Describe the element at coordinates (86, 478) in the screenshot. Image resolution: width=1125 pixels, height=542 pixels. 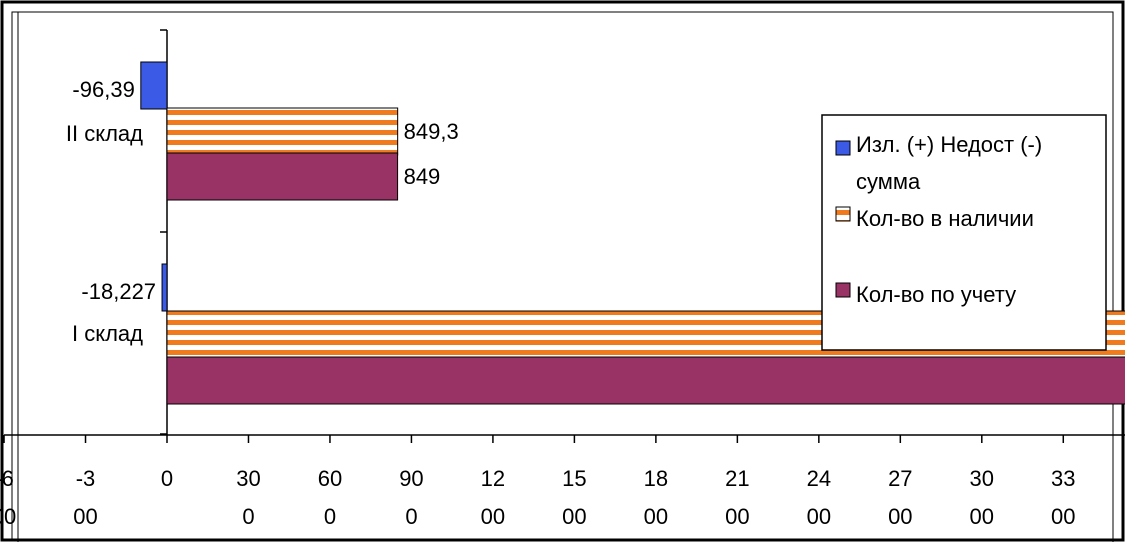
I see `x-tick-label: -3` at that location.